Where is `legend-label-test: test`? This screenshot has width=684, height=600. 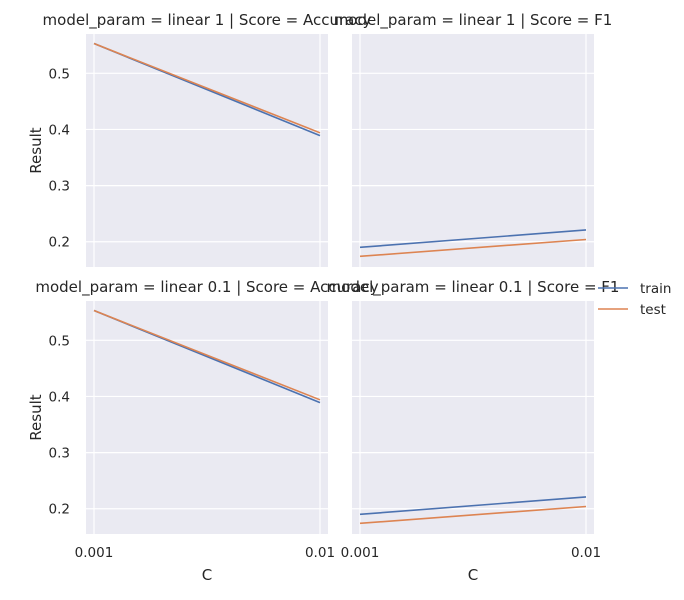
legend-label-test: test is located at coordinates (653, 310).